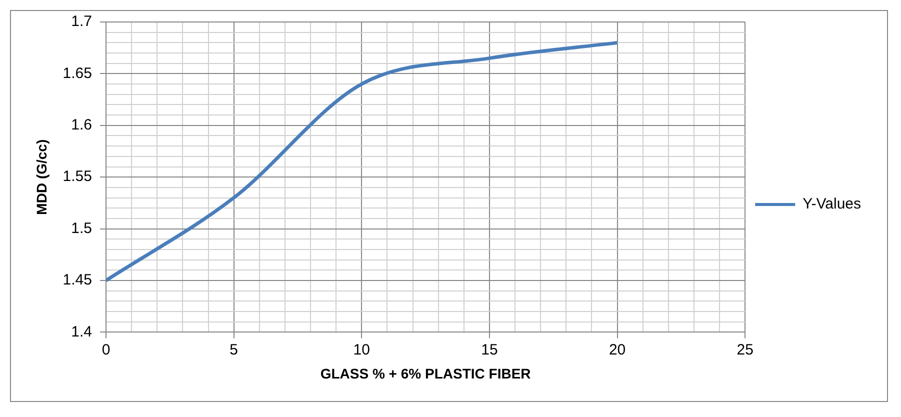  Describe the element at coordinates (745, 349) in the screenshot. I see `x-tick-label: 25` at that location.